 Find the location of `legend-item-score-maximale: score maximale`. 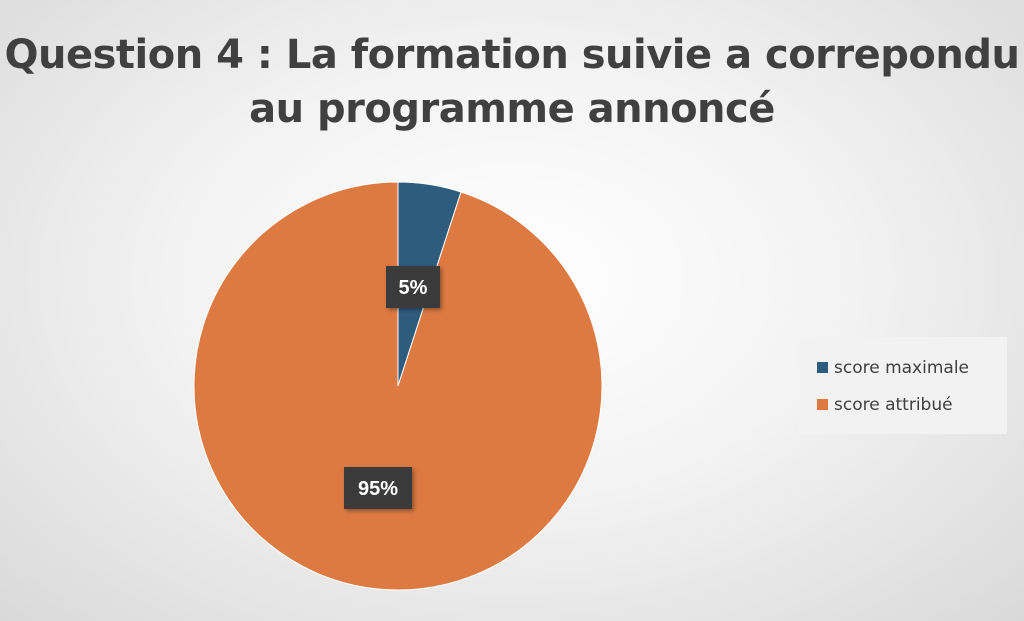

legend-item-score-maximale: score maximale is located at coordinates (903, 367).